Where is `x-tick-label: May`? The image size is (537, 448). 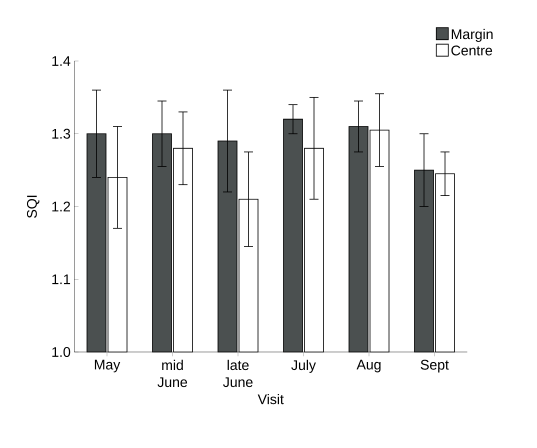
x-tick-label: May is located at coordinates (107, 366).